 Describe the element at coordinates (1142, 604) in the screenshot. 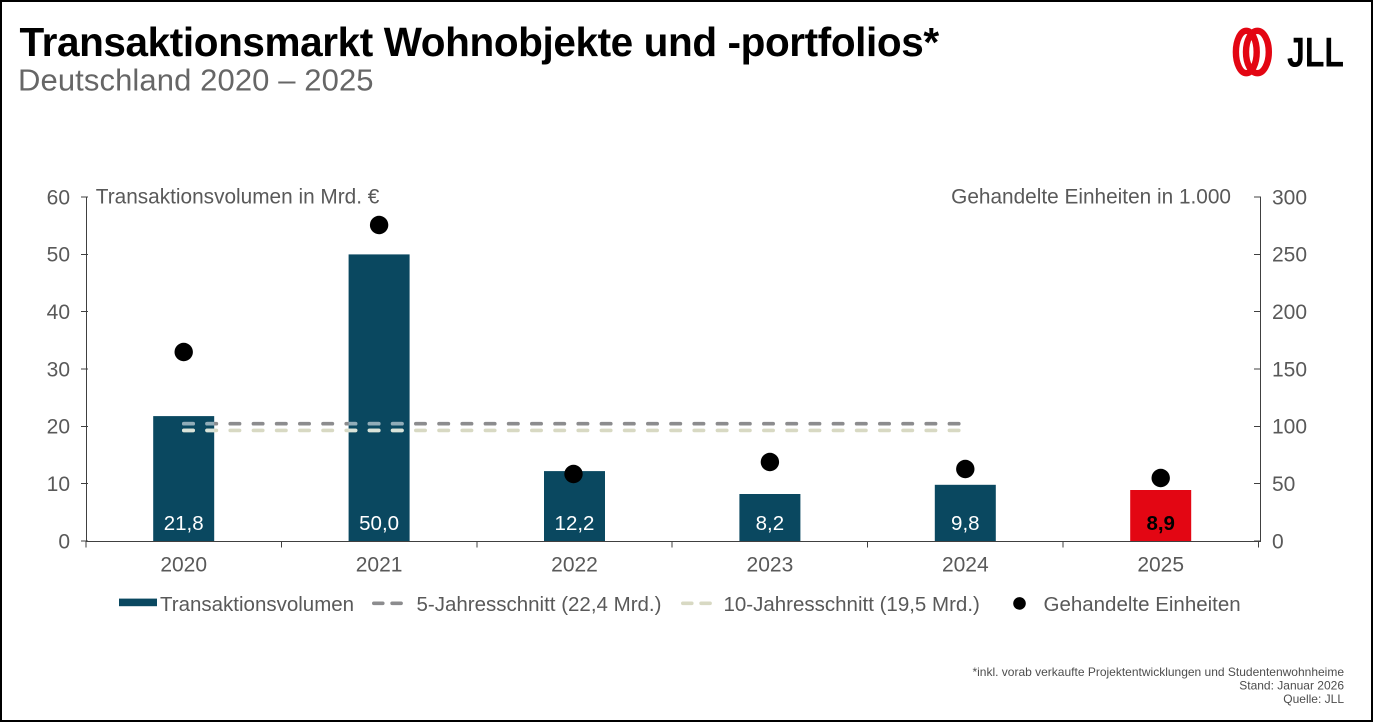

I see `svg-text: Gehandelte Einheiten` at that location.